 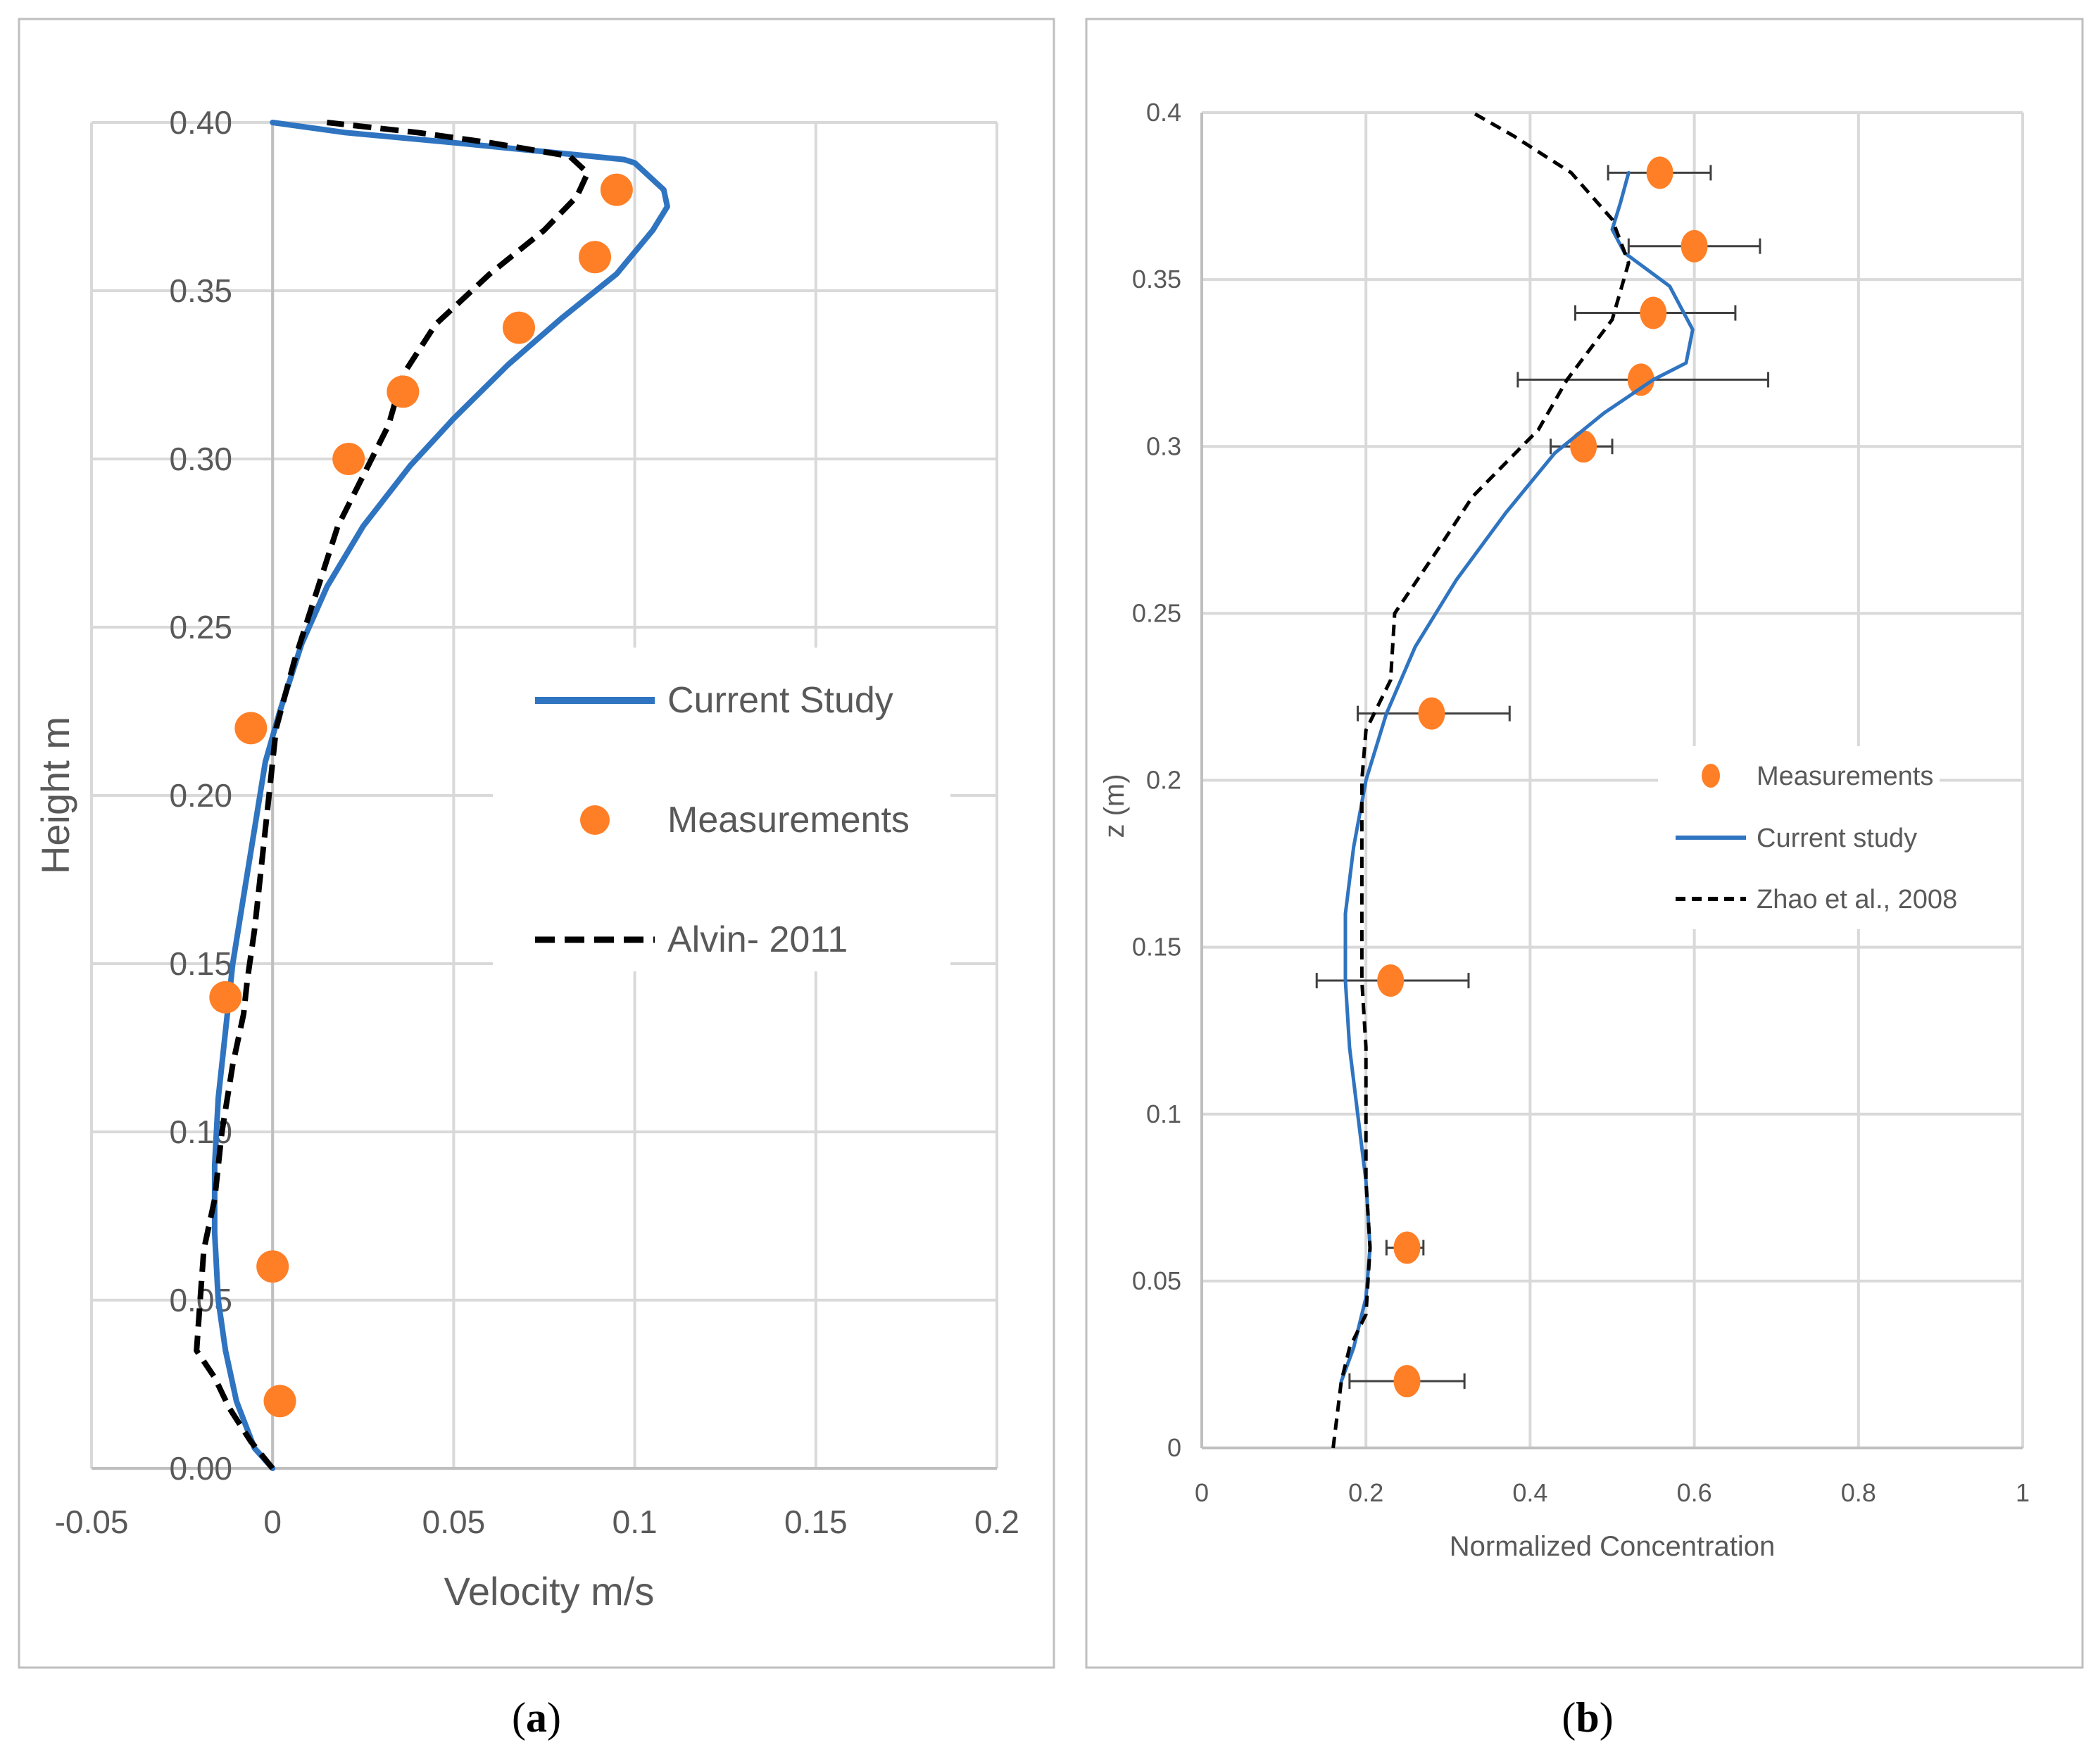 What do you see at coordinates (1612, 1547) in the screenshot?
I see `panel-b-x-axis-label: Normalized Concentration` at bounding box center [1612, 1547].